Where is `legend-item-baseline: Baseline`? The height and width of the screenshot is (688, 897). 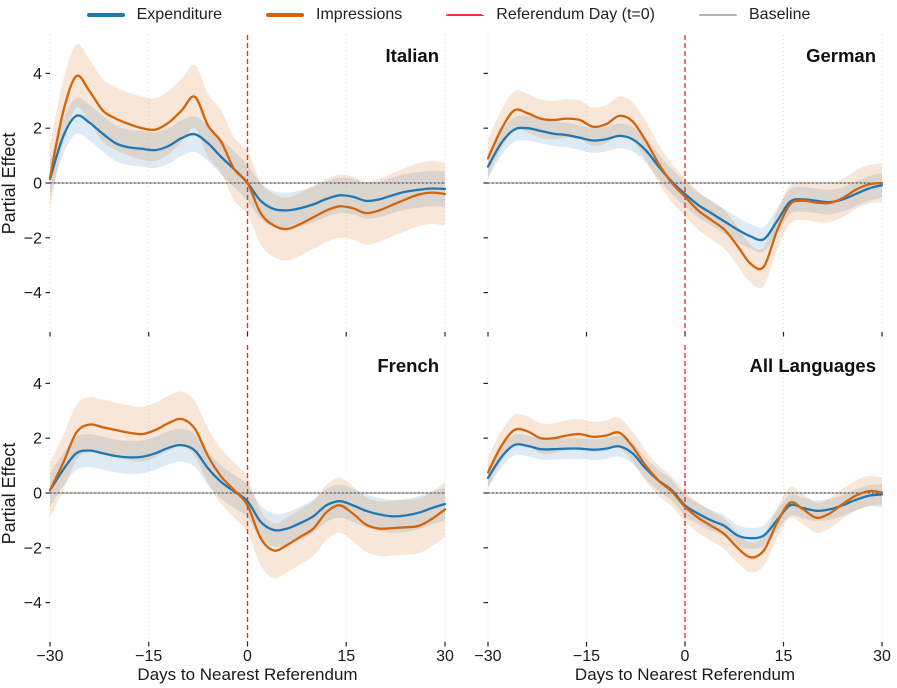 legend-item-baseline: Baseline is located at coordinates (754, 15).